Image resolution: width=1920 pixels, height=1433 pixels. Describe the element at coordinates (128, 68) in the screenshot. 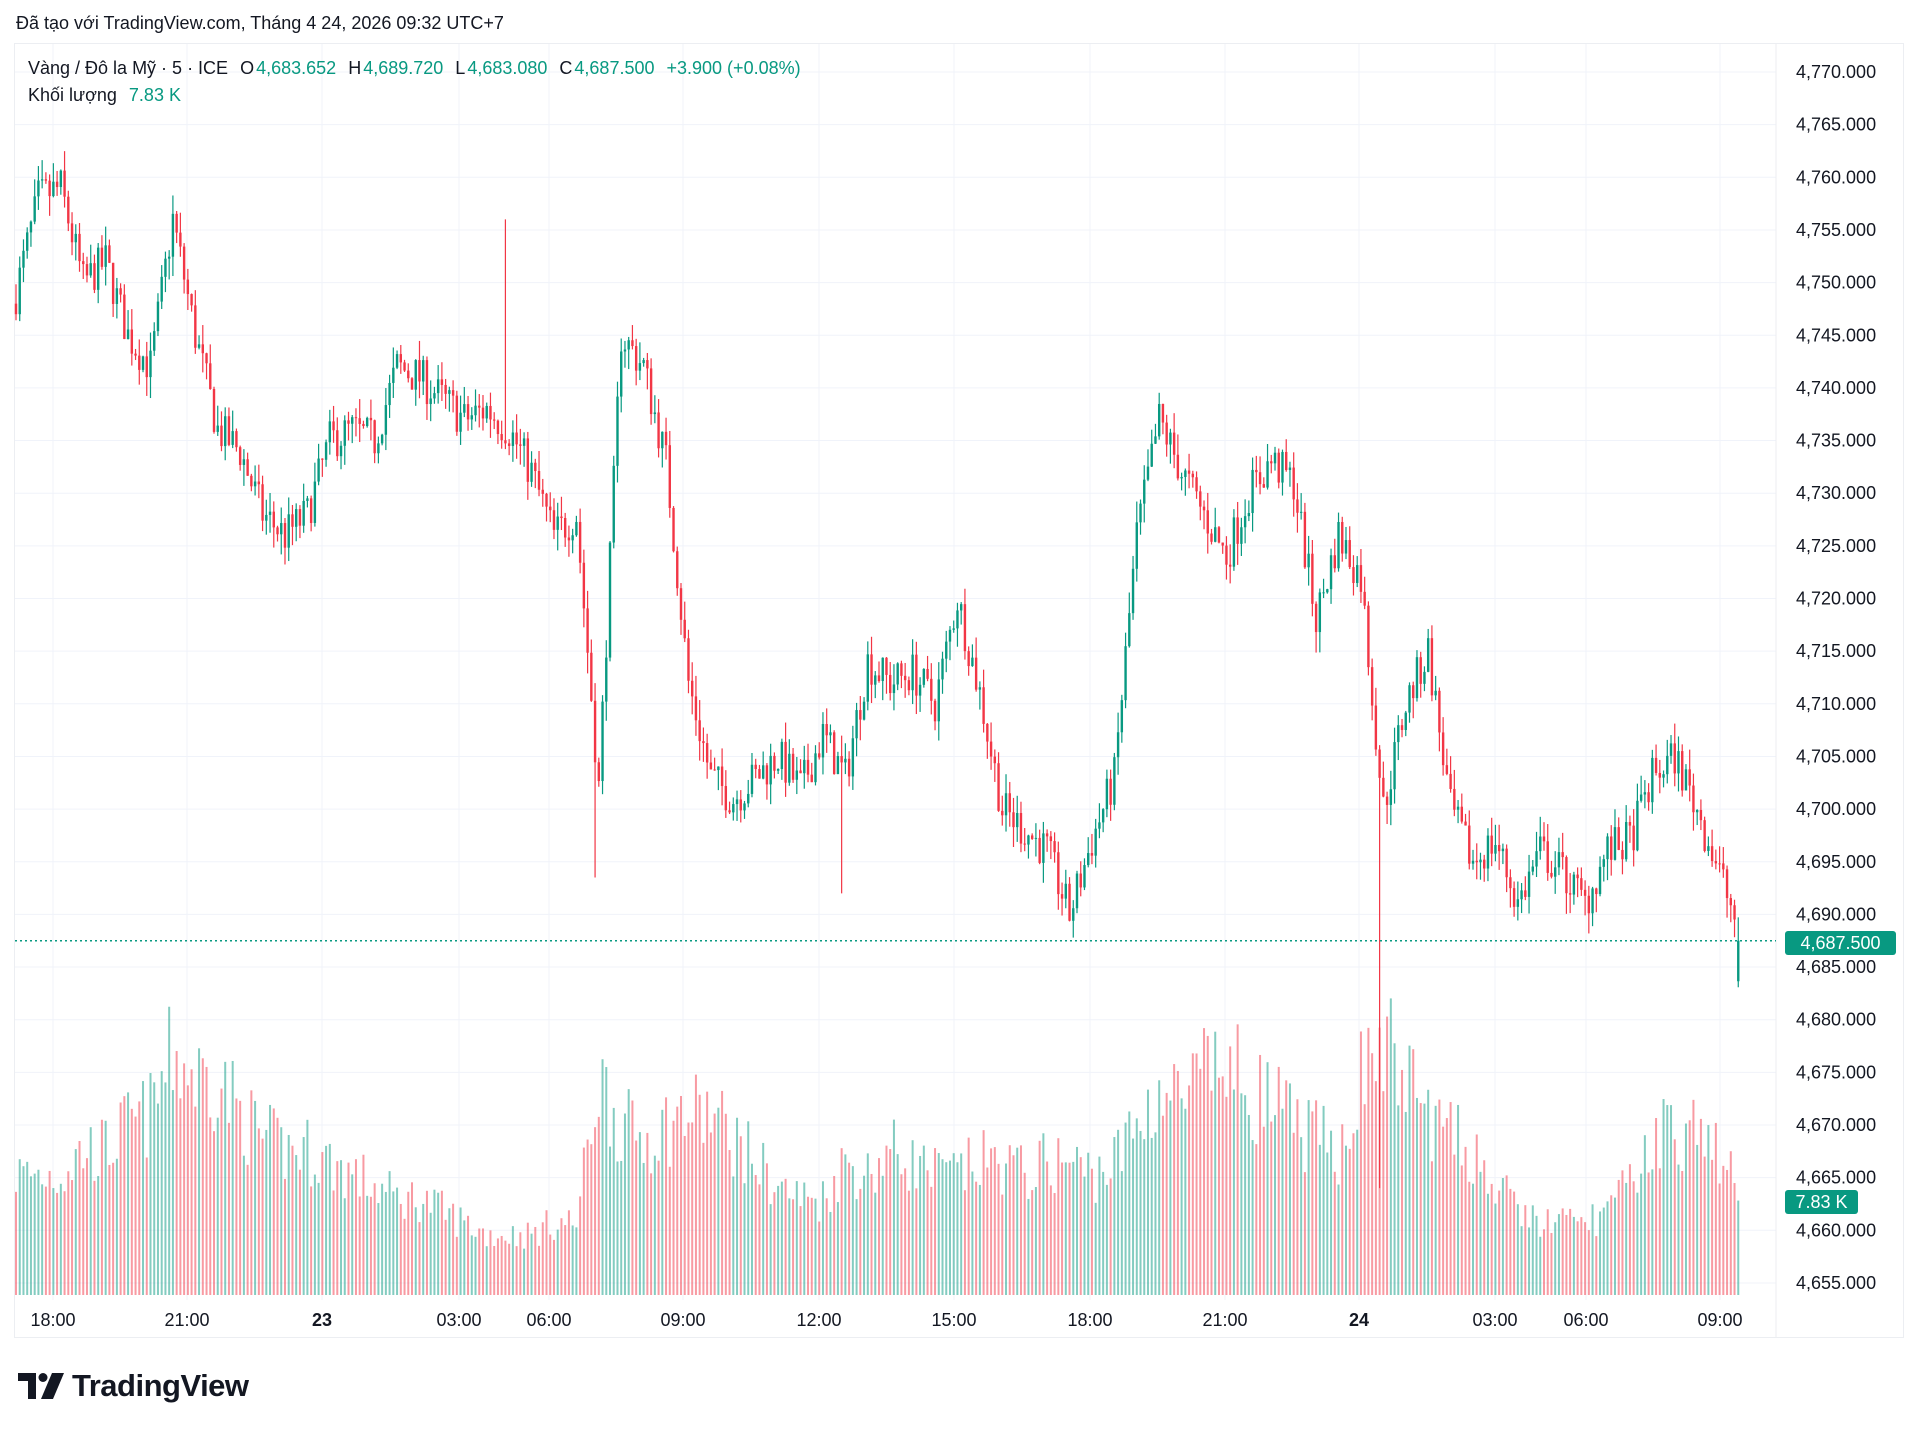

I see `symbol-title: Vàng / Đô la Mỹ · 5 · ICE` at that location.